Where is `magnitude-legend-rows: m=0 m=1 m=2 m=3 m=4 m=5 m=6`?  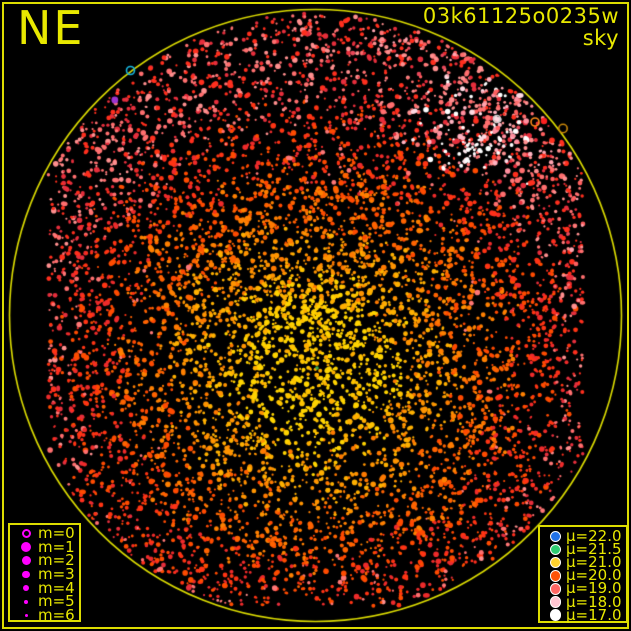
magnitude-legend-rows: m=0 m=1 m=2 m=3 m=4 m=5 m=6 is located at coordinates (46, 574).